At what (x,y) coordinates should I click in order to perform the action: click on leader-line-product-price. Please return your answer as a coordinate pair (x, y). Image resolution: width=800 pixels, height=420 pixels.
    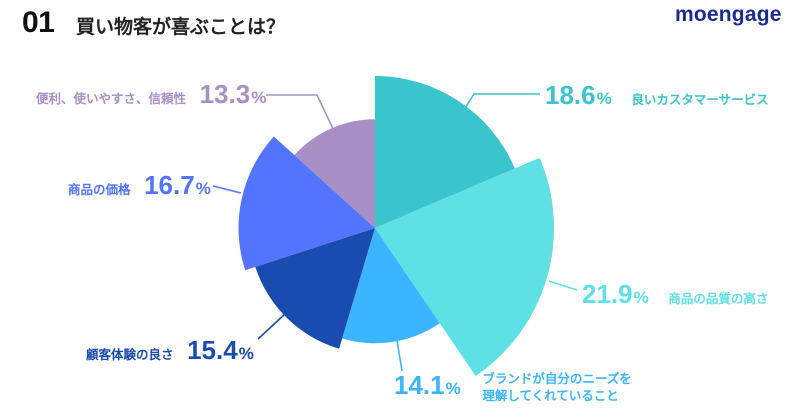
    Looking at the image, I should click on (227, 189).